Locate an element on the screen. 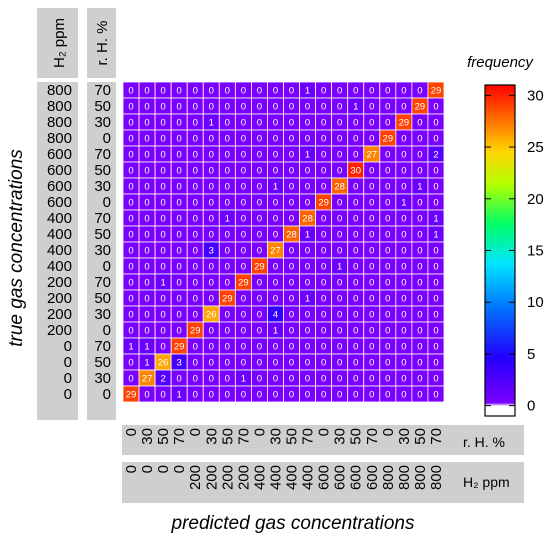 The image size is (550, 544). col-label-h2: 800 is located at coordinates (388, 477).